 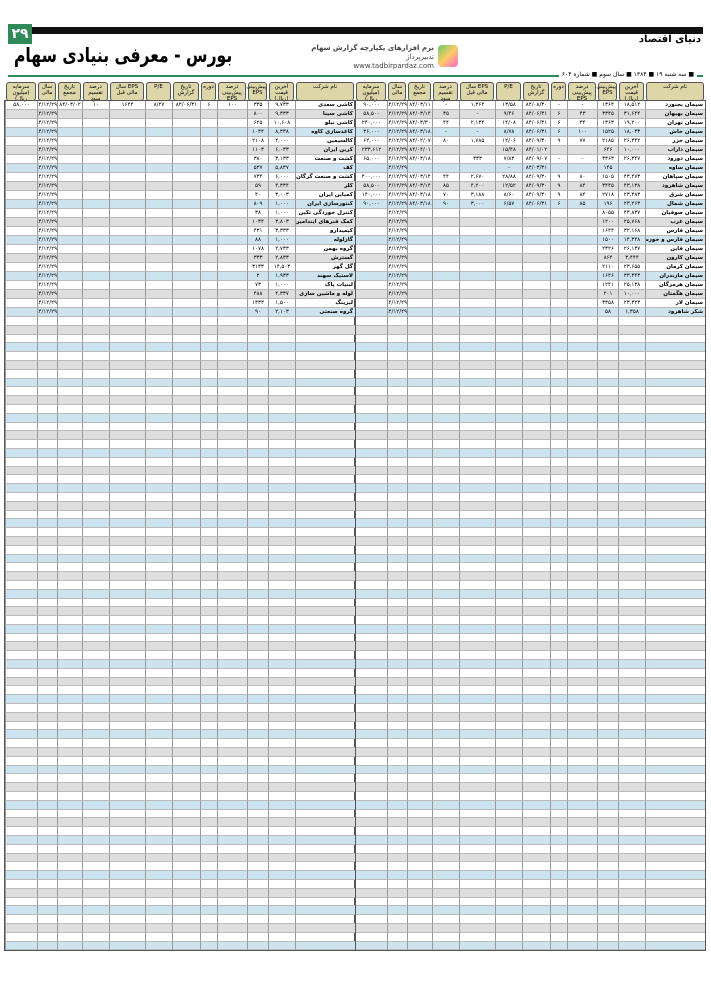 I want to click on cell: ۸۰۵۵, so click(x=607, y=213).